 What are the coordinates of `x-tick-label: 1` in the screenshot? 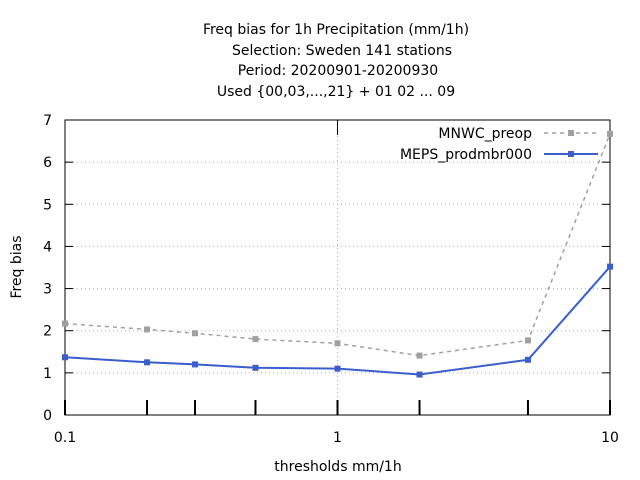 It's located at (337, 438).